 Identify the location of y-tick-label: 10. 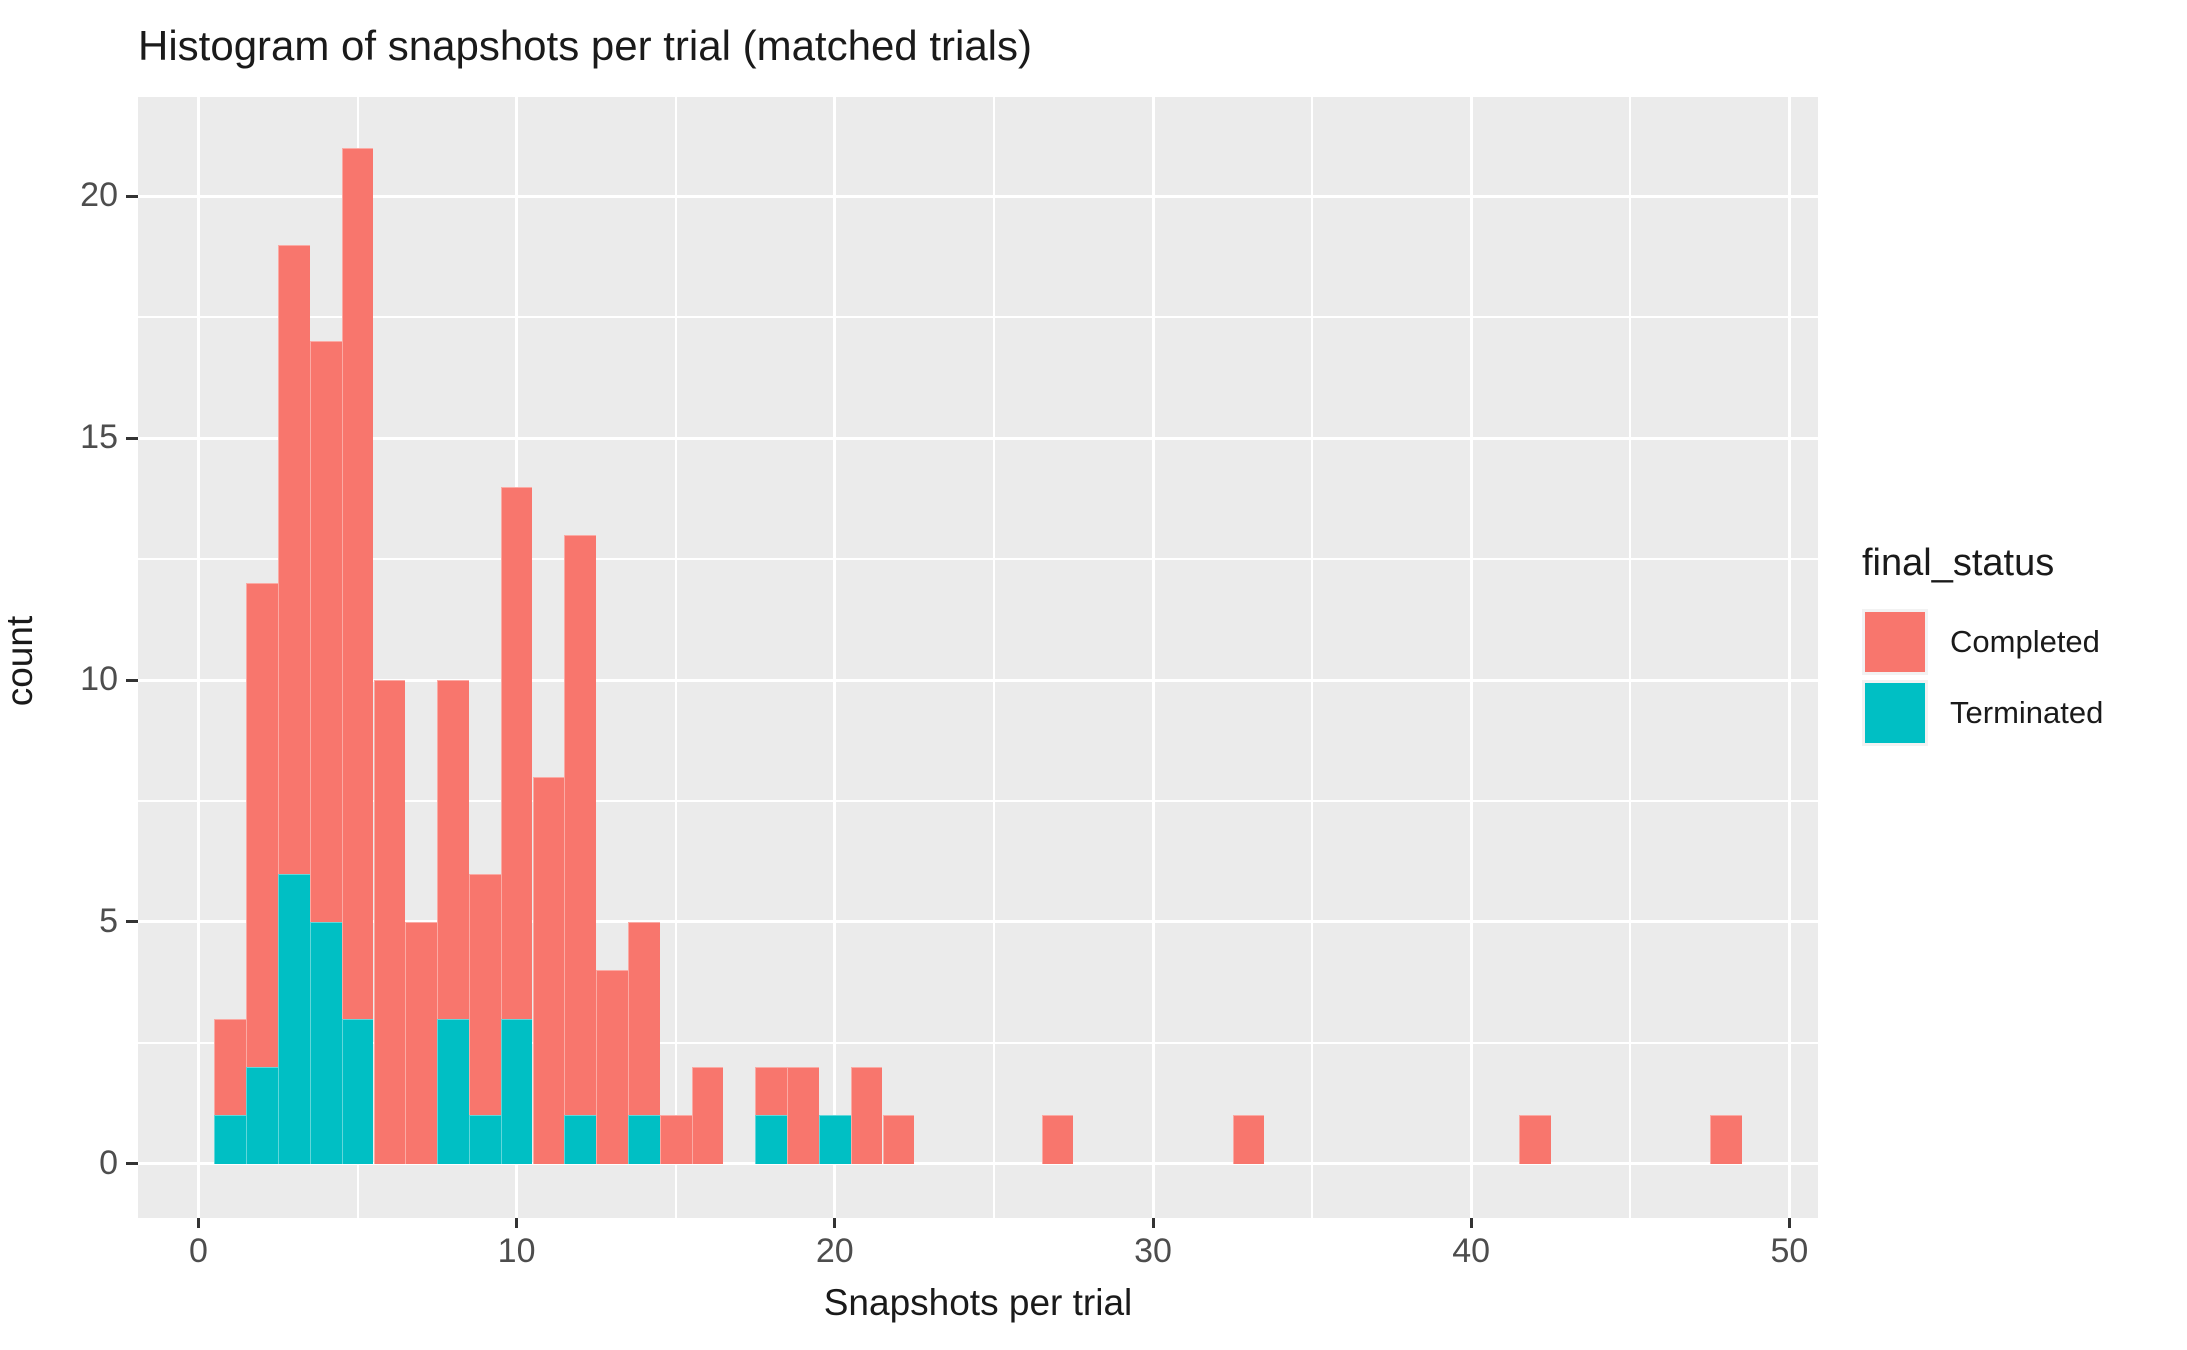
(99, 679).